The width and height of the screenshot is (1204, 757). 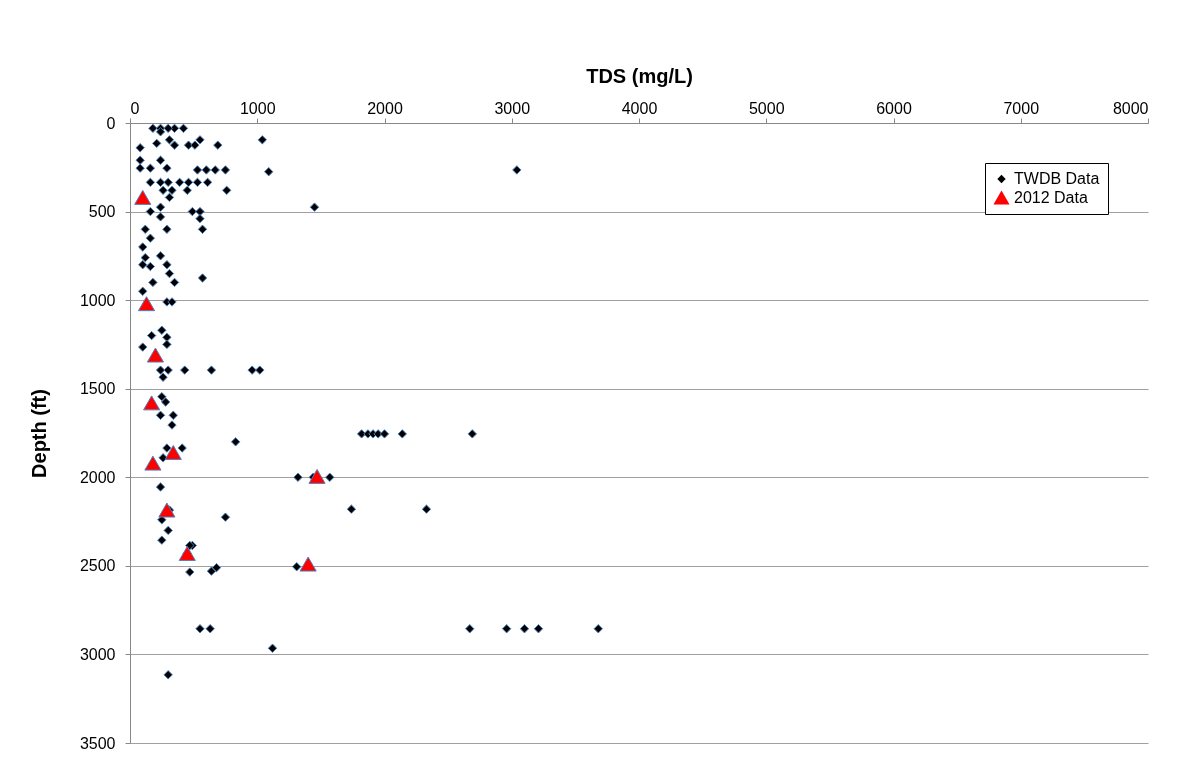 I want to click on x-tick-label: 5000, so click(x=766, y=108).